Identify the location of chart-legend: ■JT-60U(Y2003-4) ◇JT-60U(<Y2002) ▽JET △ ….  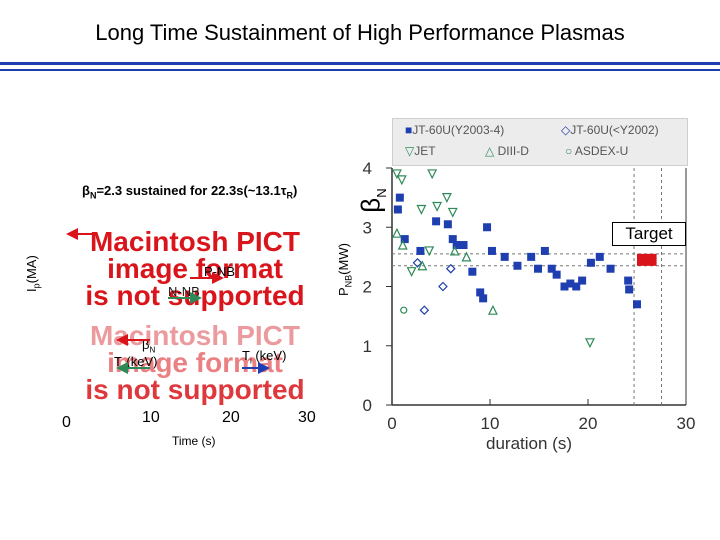
(540, 142).